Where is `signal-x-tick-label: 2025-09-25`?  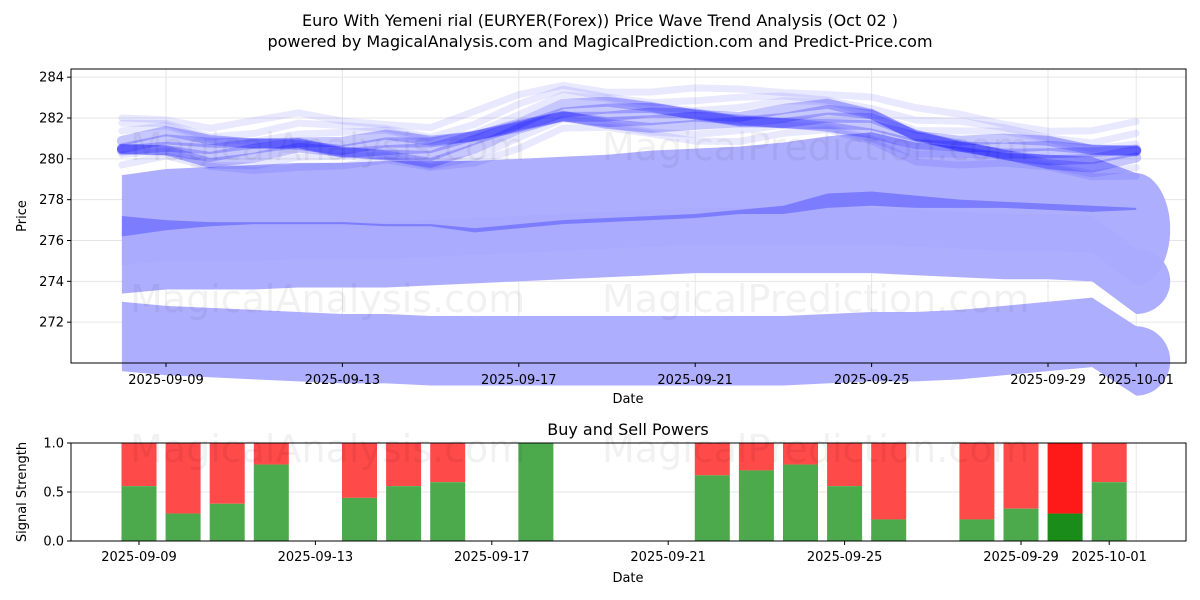 signal-x-tick-label: 2025-09-25 is located at coordinates (845, 557).